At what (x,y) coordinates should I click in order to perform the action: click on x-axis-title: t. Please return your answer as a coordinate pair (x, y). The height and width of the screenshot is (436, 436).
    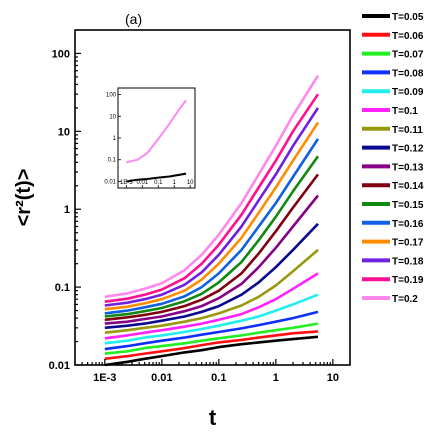
    Looking at the image, I should click on (213, 417).